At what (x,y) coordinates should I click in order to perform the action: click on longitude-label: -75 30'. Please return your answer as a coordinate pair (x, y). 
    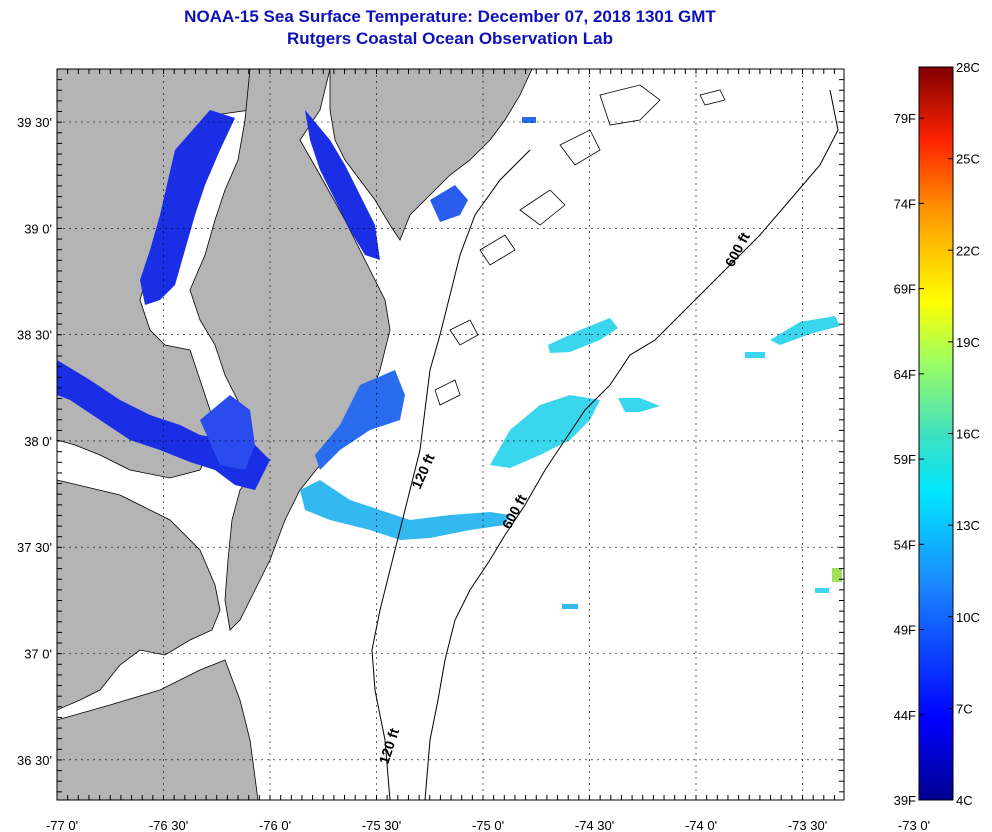
    Looking at the image, I should click on (381, 825).